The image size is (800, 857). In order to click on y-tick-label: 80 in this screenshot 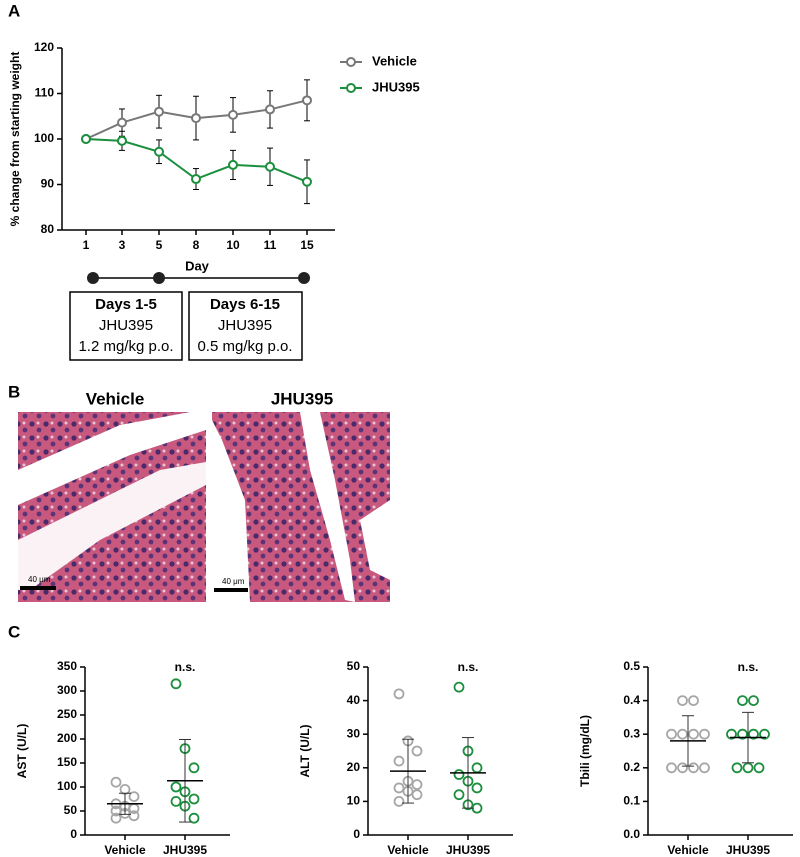, I will do `click(48, 229)`.